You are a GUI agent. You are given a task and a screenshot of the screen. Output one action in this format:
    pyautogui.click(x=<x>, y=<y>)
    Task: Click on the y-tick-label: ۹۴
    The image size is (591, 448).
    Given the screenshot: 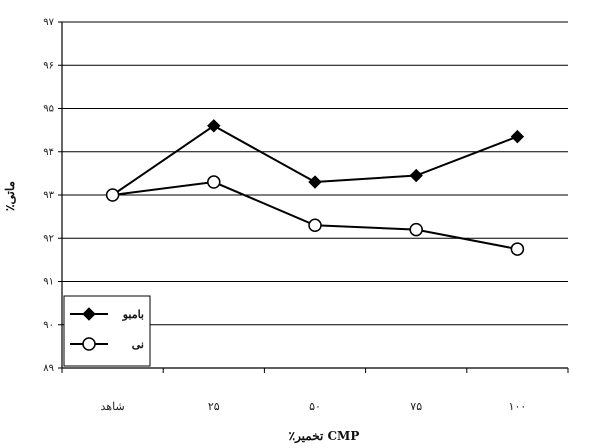 What is the action you would take?
    pyautogui.click(x=48, y=152)
    